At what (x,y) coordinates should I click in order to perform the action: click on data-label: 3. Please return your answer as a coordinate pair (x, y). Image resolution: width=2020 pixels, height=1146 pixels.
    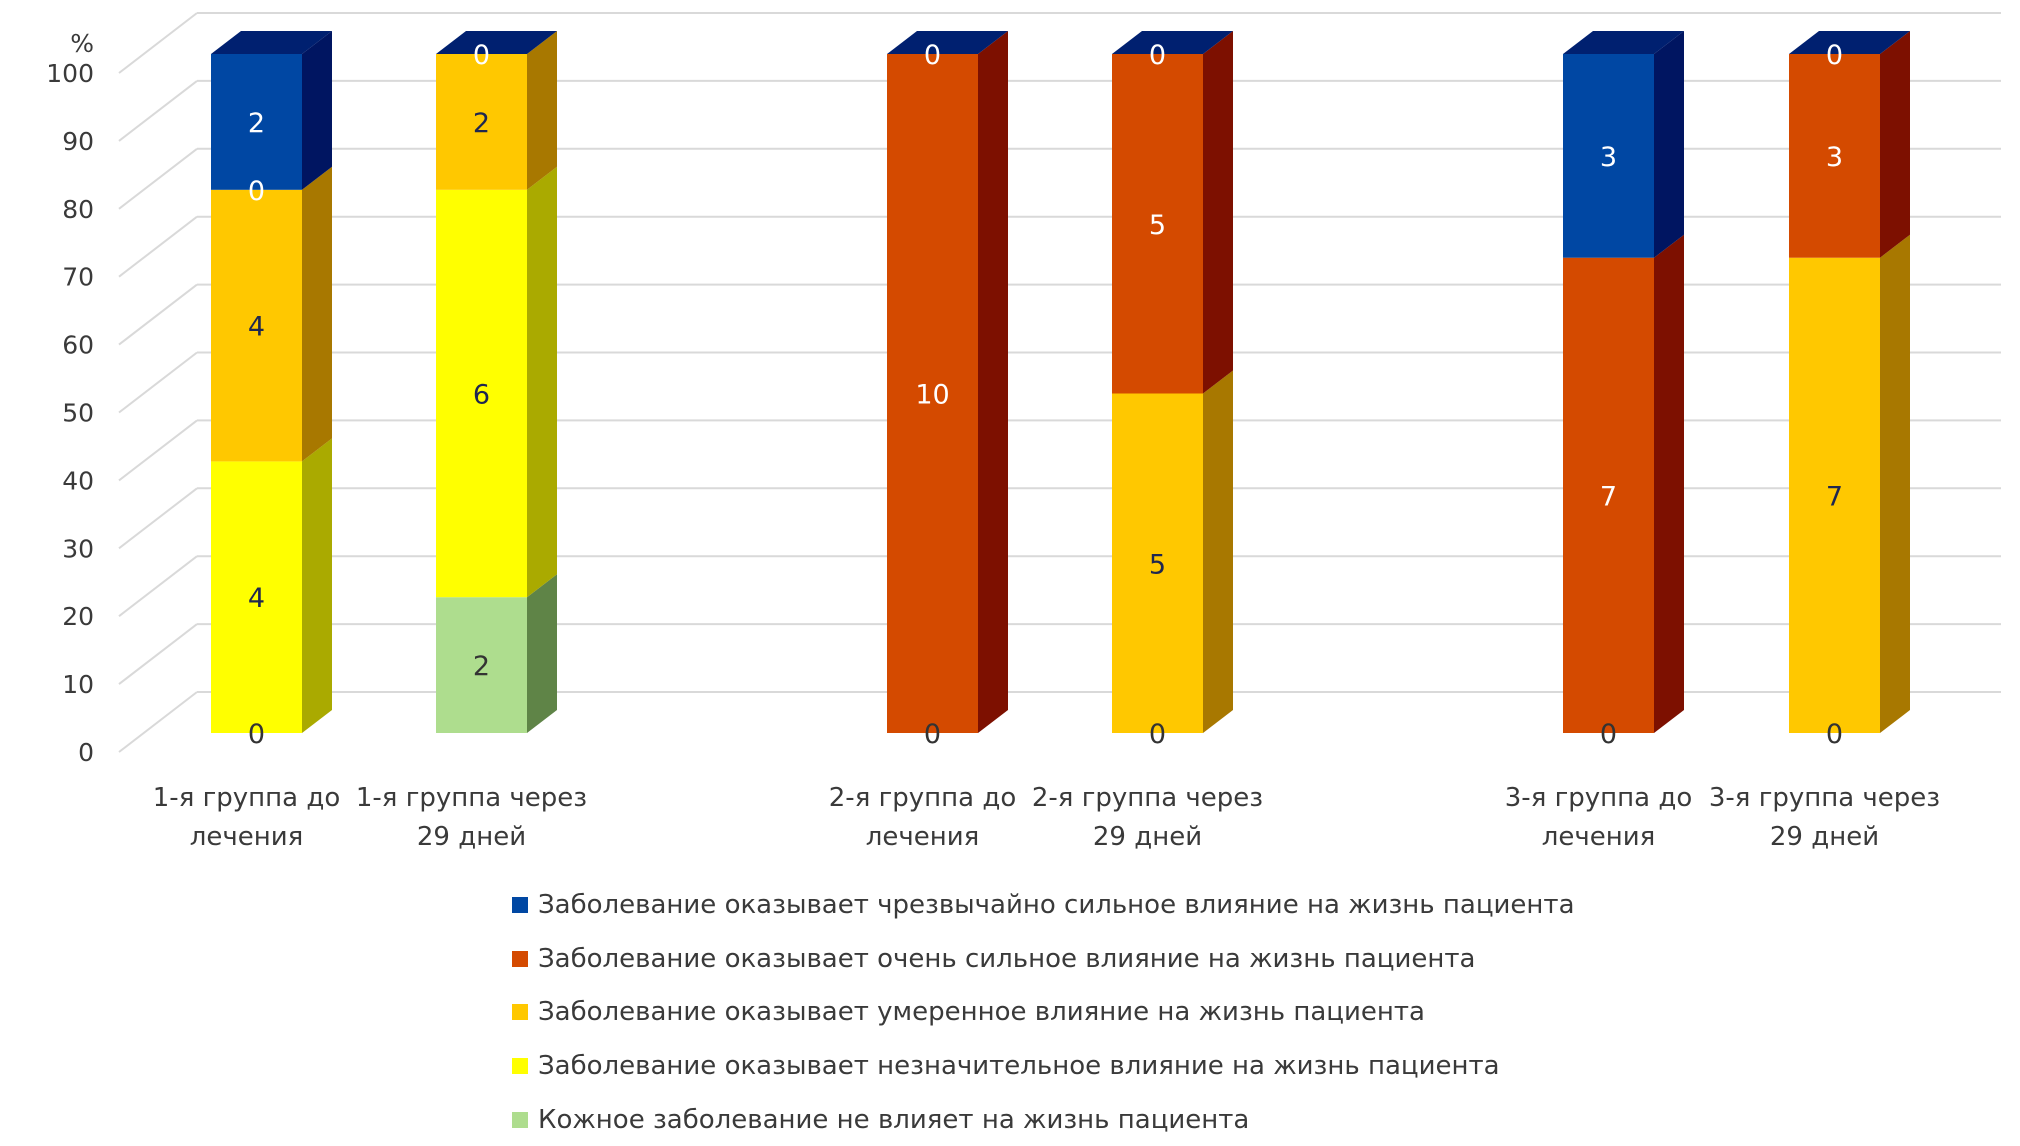
    Looking at the image, I should click on (1834, 157).